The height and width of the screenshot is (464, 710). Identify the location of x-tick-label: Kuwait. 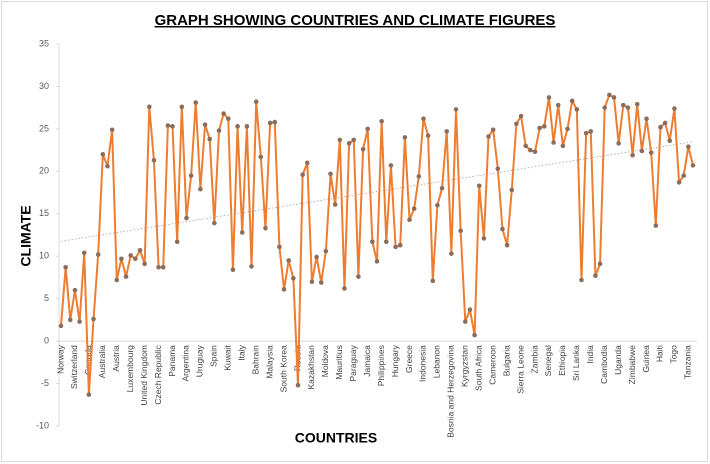
(228, 357).